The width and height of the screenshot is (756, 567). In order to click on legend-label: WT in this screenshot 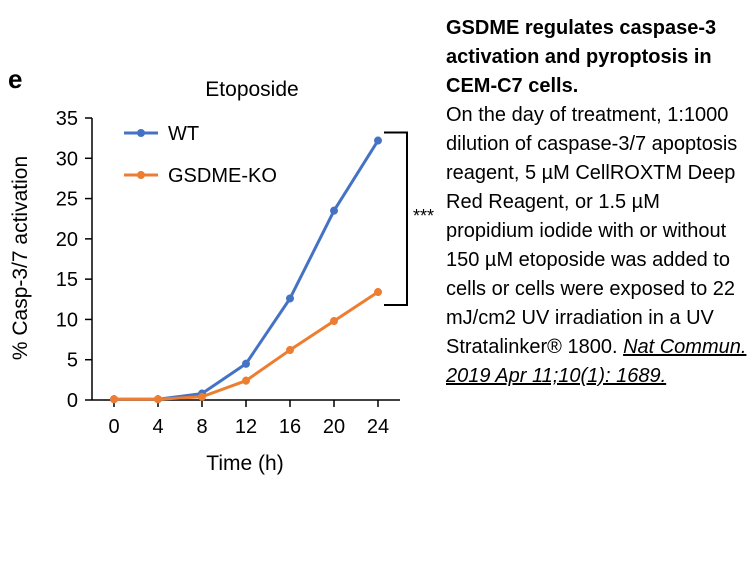, I will do `click(183, 134)`.